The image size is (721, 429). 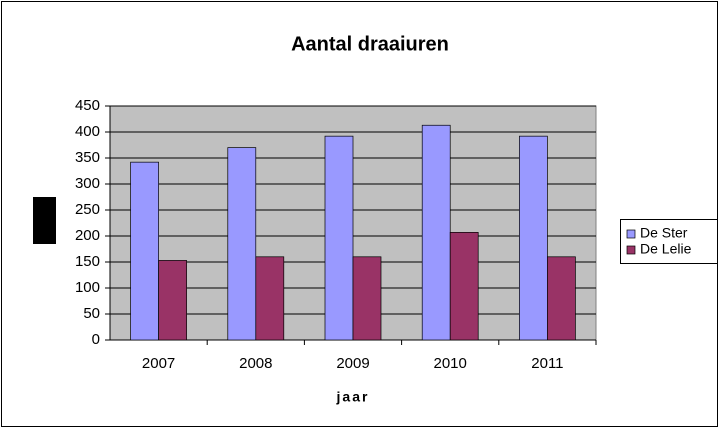 I want to click on legend, so click(x=669, y=241).